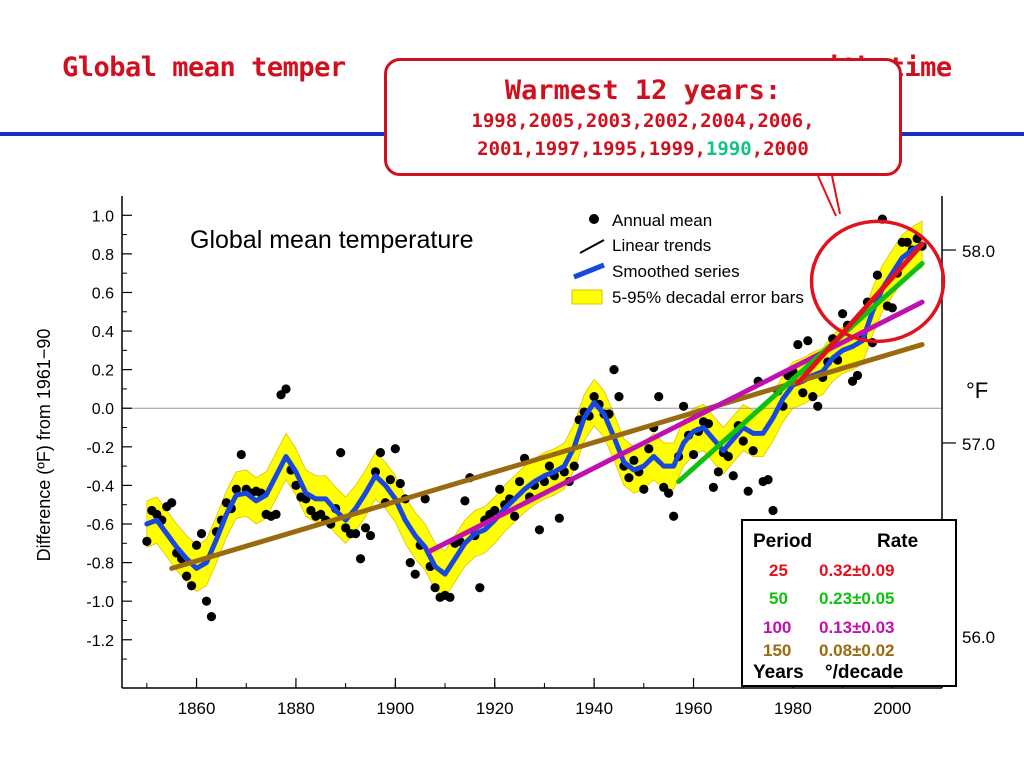  I want to click on highlight-layer, so click(877, 259).